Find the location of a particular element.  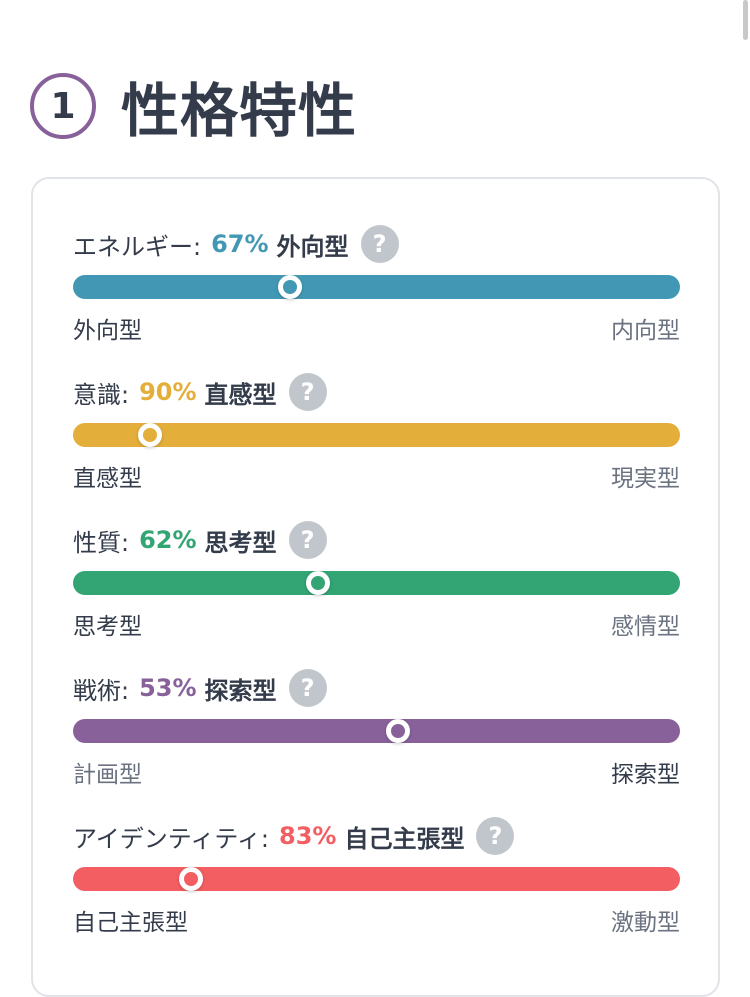

trait-energy: エネルギー: 67% 外向型 ? 外向型 内向型 is located at coordinates (376, 284).